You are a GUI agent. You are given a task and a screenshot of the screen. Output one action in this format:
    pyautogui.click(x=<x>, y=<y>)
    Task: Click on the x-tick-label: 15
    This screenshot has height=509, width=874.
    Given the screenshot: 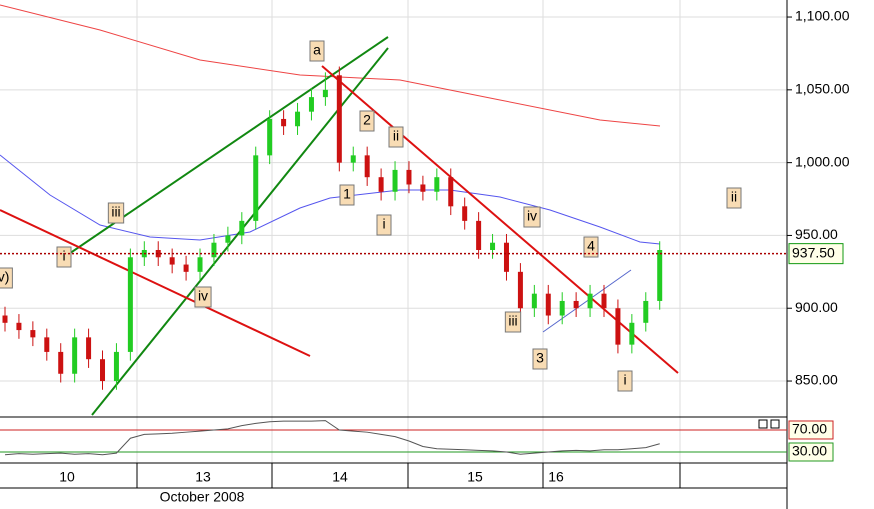 What is the action you would take?
    pyautogui.click(x=475, y=477)
    